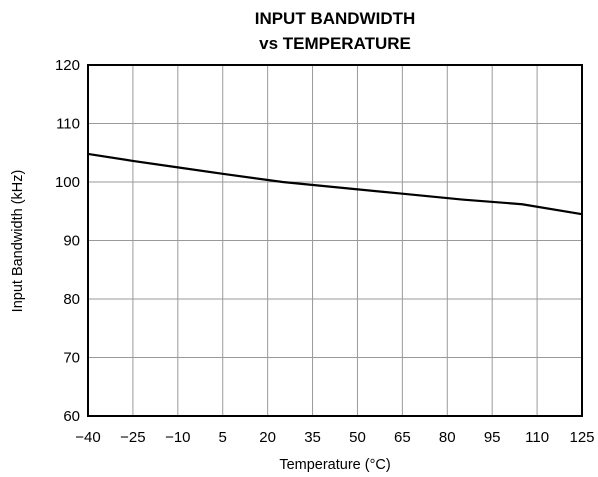 This screenshot has height=477, width=598. Describe the element at coordinates (177, 437) in the screenshot. I see `x-tick-label: −10` at that location.